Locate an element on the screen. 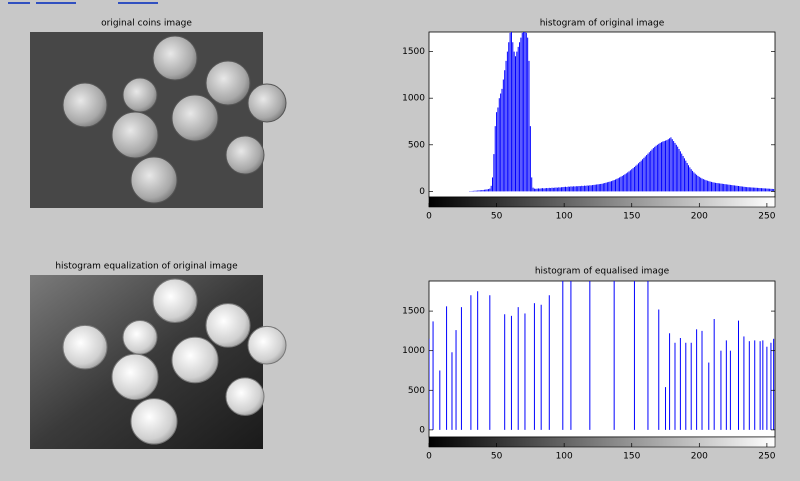 The height and width of the screenshot is (481, 800). subplot-title: histogram of equalised image is located at coordinates (602, 272).